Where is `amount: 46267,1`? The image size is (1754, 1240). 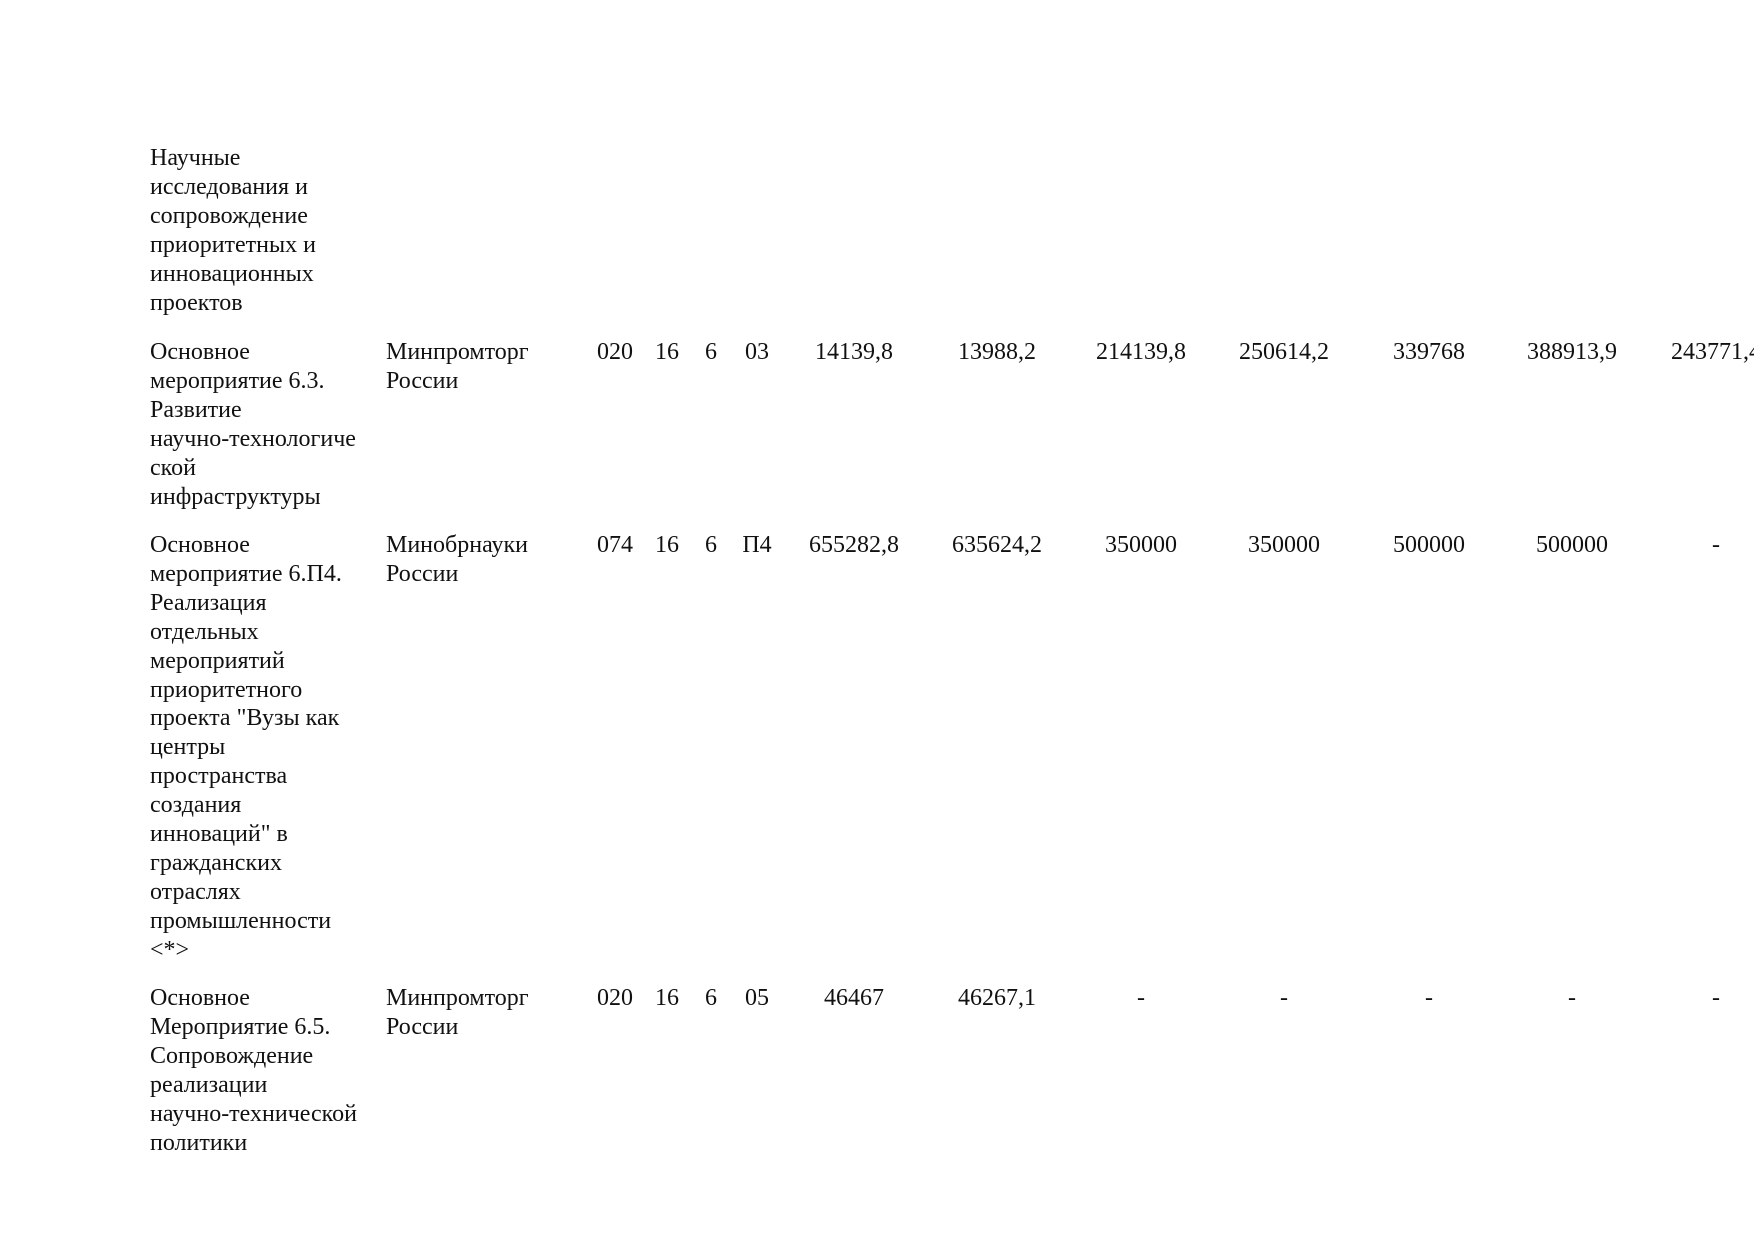
amount: 46267,1 is located at coordinates (997, 998).